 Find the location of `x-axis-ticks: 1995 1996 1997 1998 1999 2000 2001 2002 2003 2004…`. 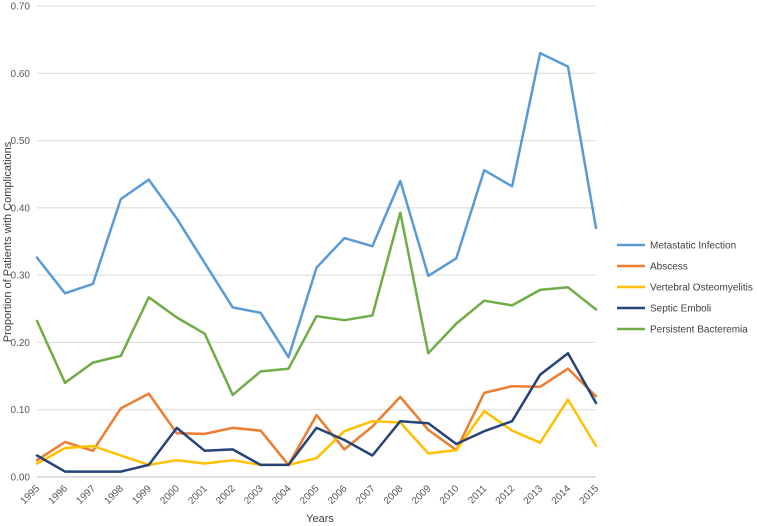

x-axis-ticks: 1995 1996 1997 1998 1999 2000 2001 2002 2003 2004… is located at coordinates (310, 495).